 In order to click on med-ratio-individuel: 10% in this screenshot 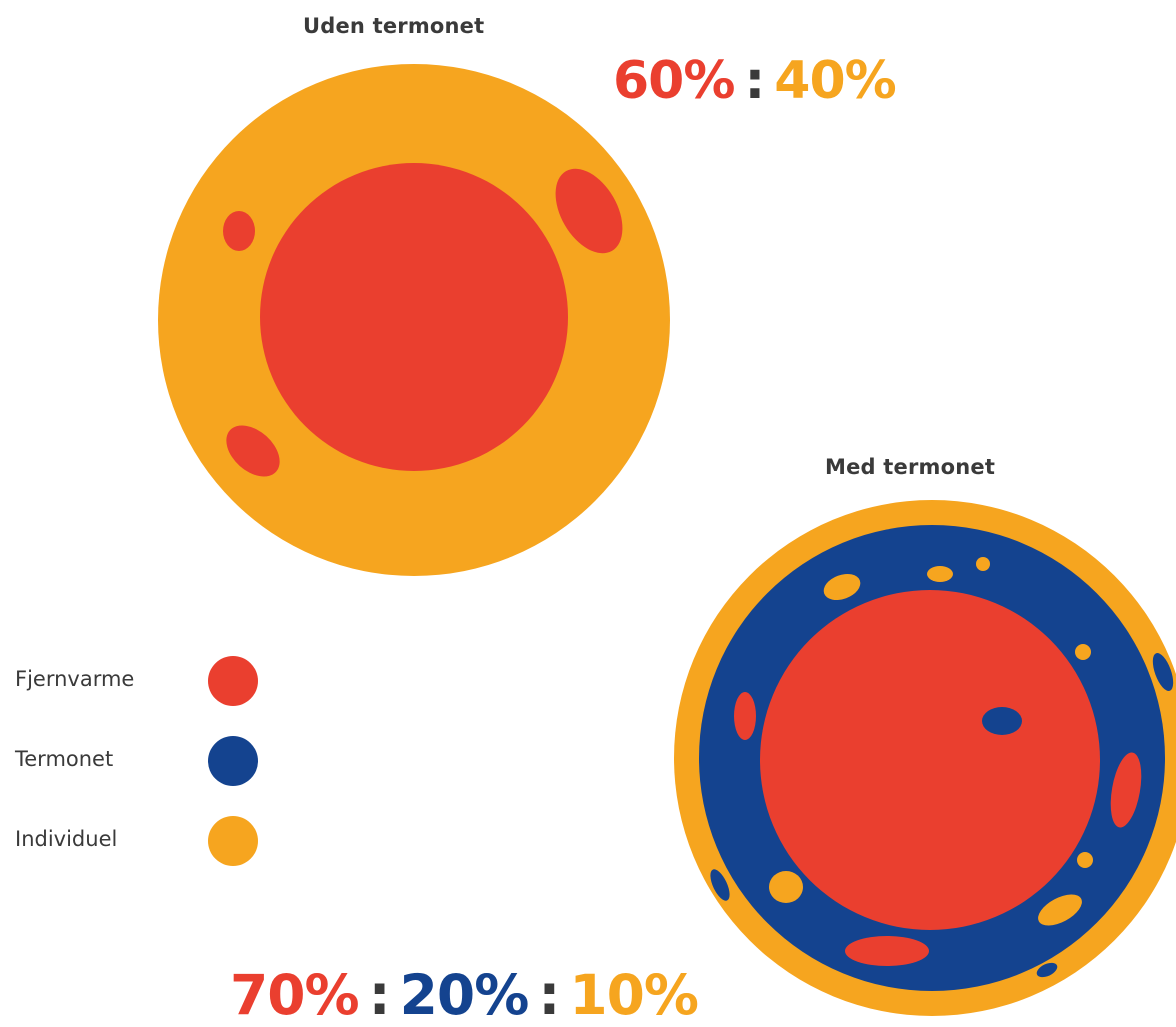, I will do `click(634, 995)`.